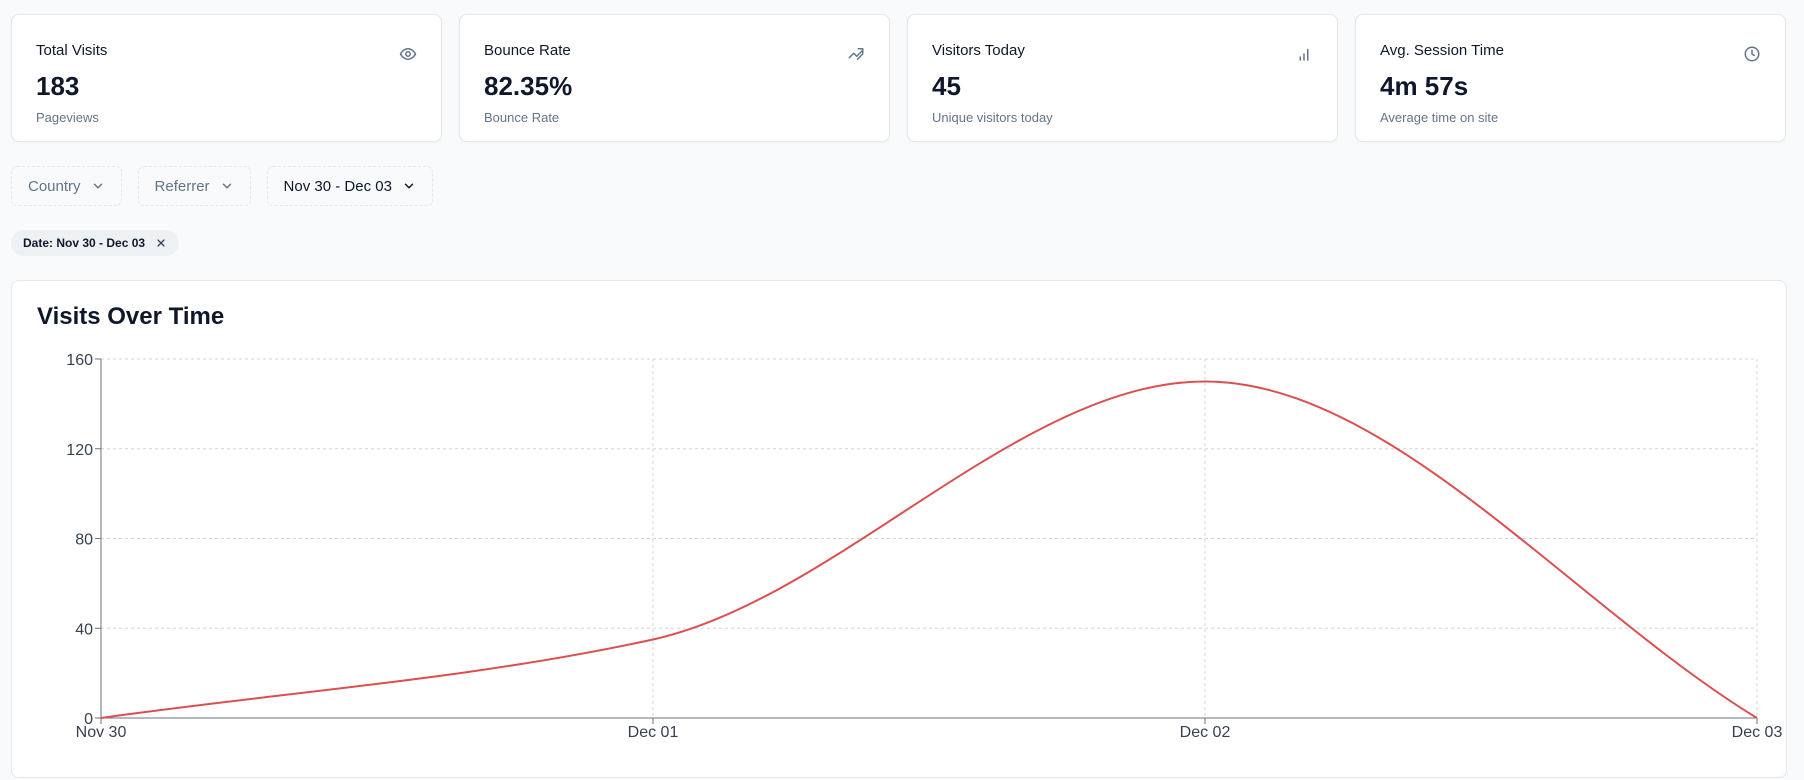 Image resolution: width=1804 pixels, height=780 pixels. I want to click on y-tick-label: 40, so click(84, 629).